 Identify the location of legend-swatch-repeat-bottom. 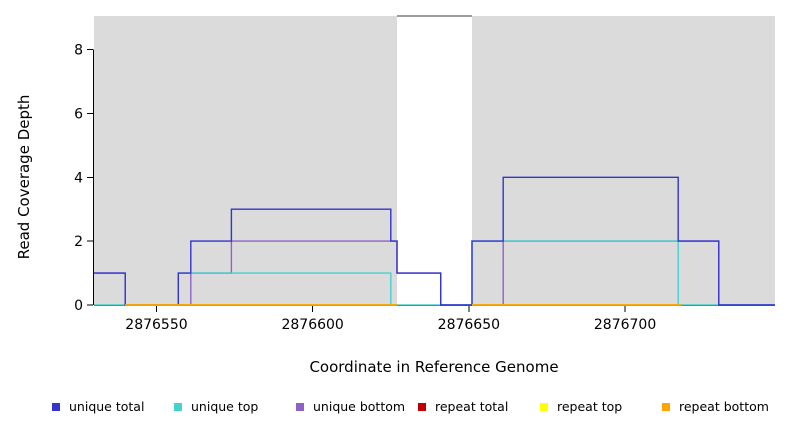
(666, 406).